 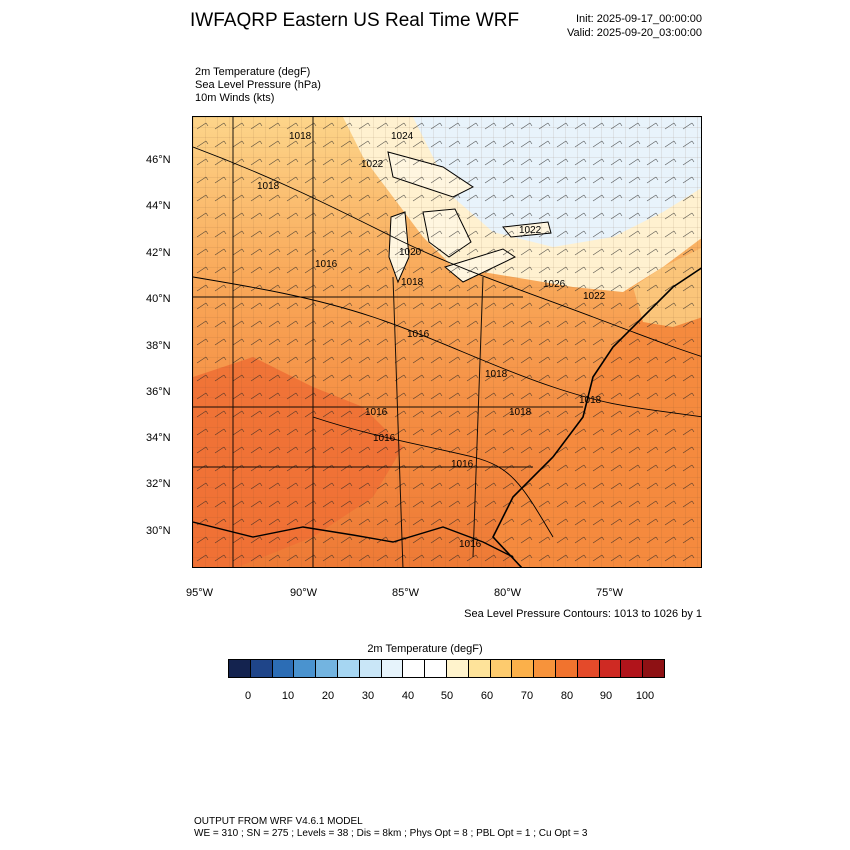 What do you see at coordinates (258, 85) in the screenshot?
I see `variable-pressure: Sea Level Pressure (hPa)` at bounding box center [258, 85].